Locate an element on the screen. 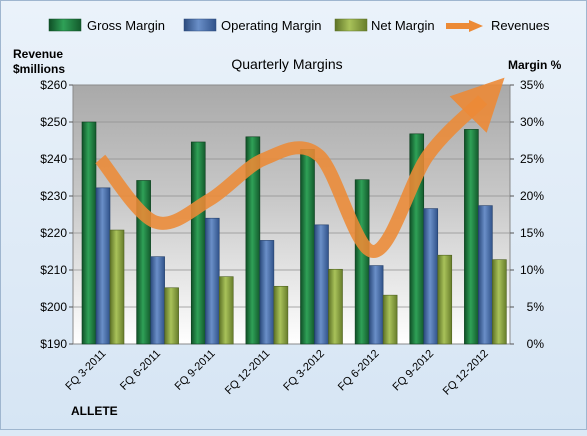  legend-label-operating-margin: Operating Margin is located at coordinates (271, 25).